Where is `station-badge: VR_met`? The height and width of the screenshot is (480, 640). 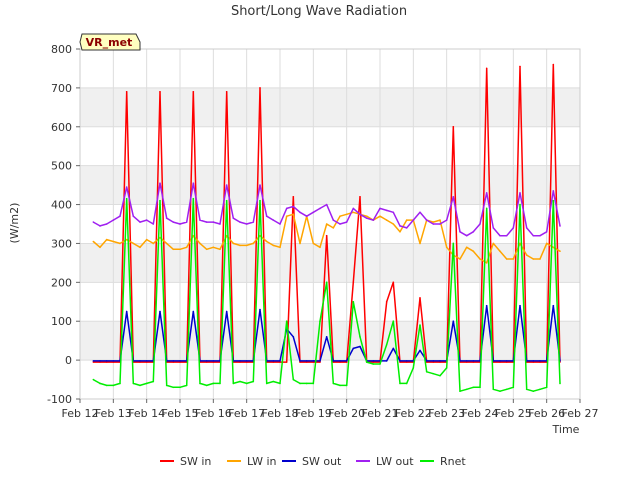
station-badge: VR_met is located at coordinates (110, 42).